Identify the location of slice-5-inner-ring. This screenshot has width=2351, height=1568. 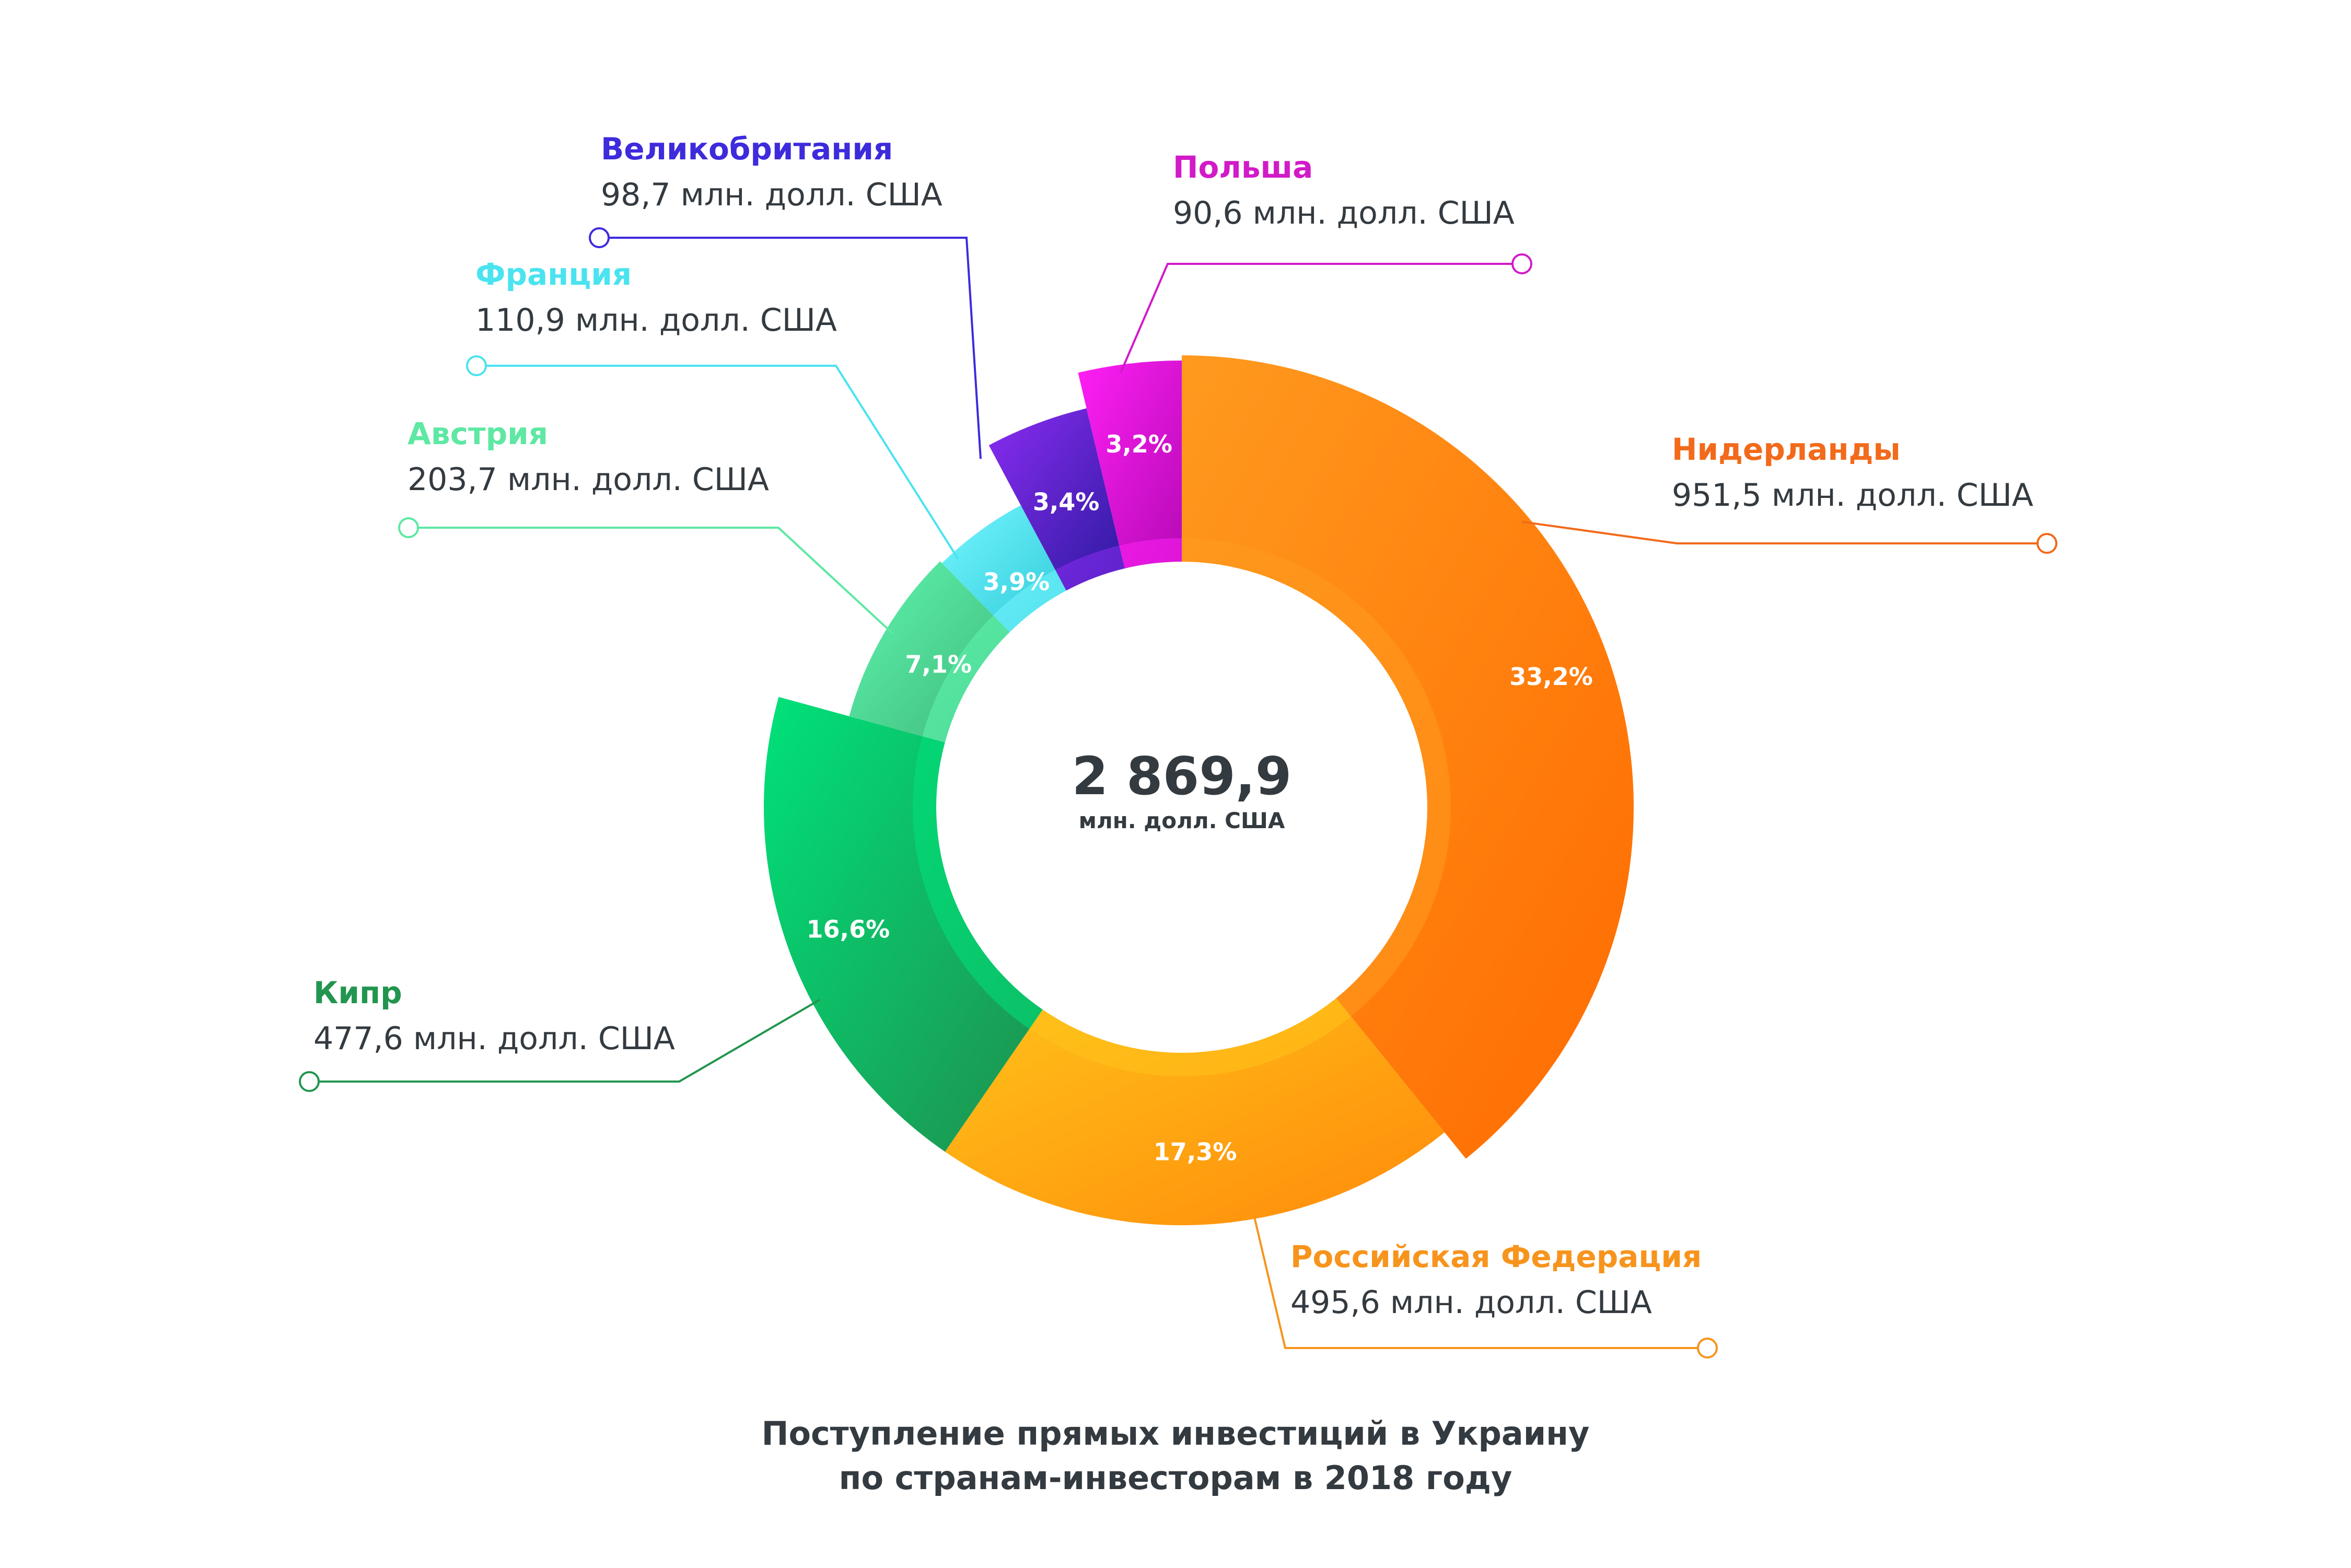
(1090, 568).